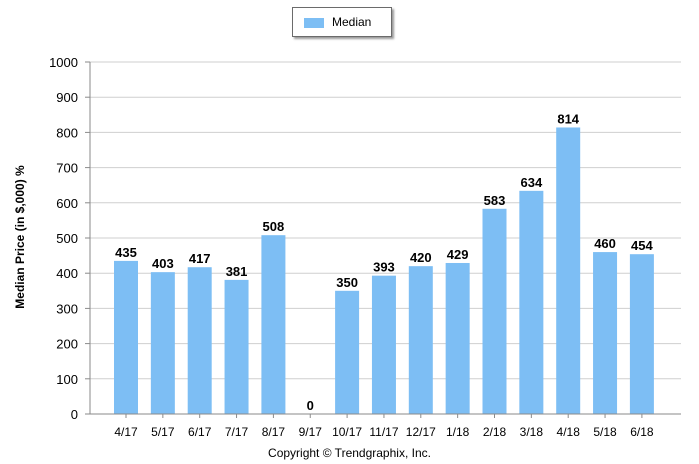 The width and height of the screenshot is (699, 464). What do you see at coordinates (568, 118) in the screenshot?
I see `bar-value-label: 814` at bounding box center [568, 118].